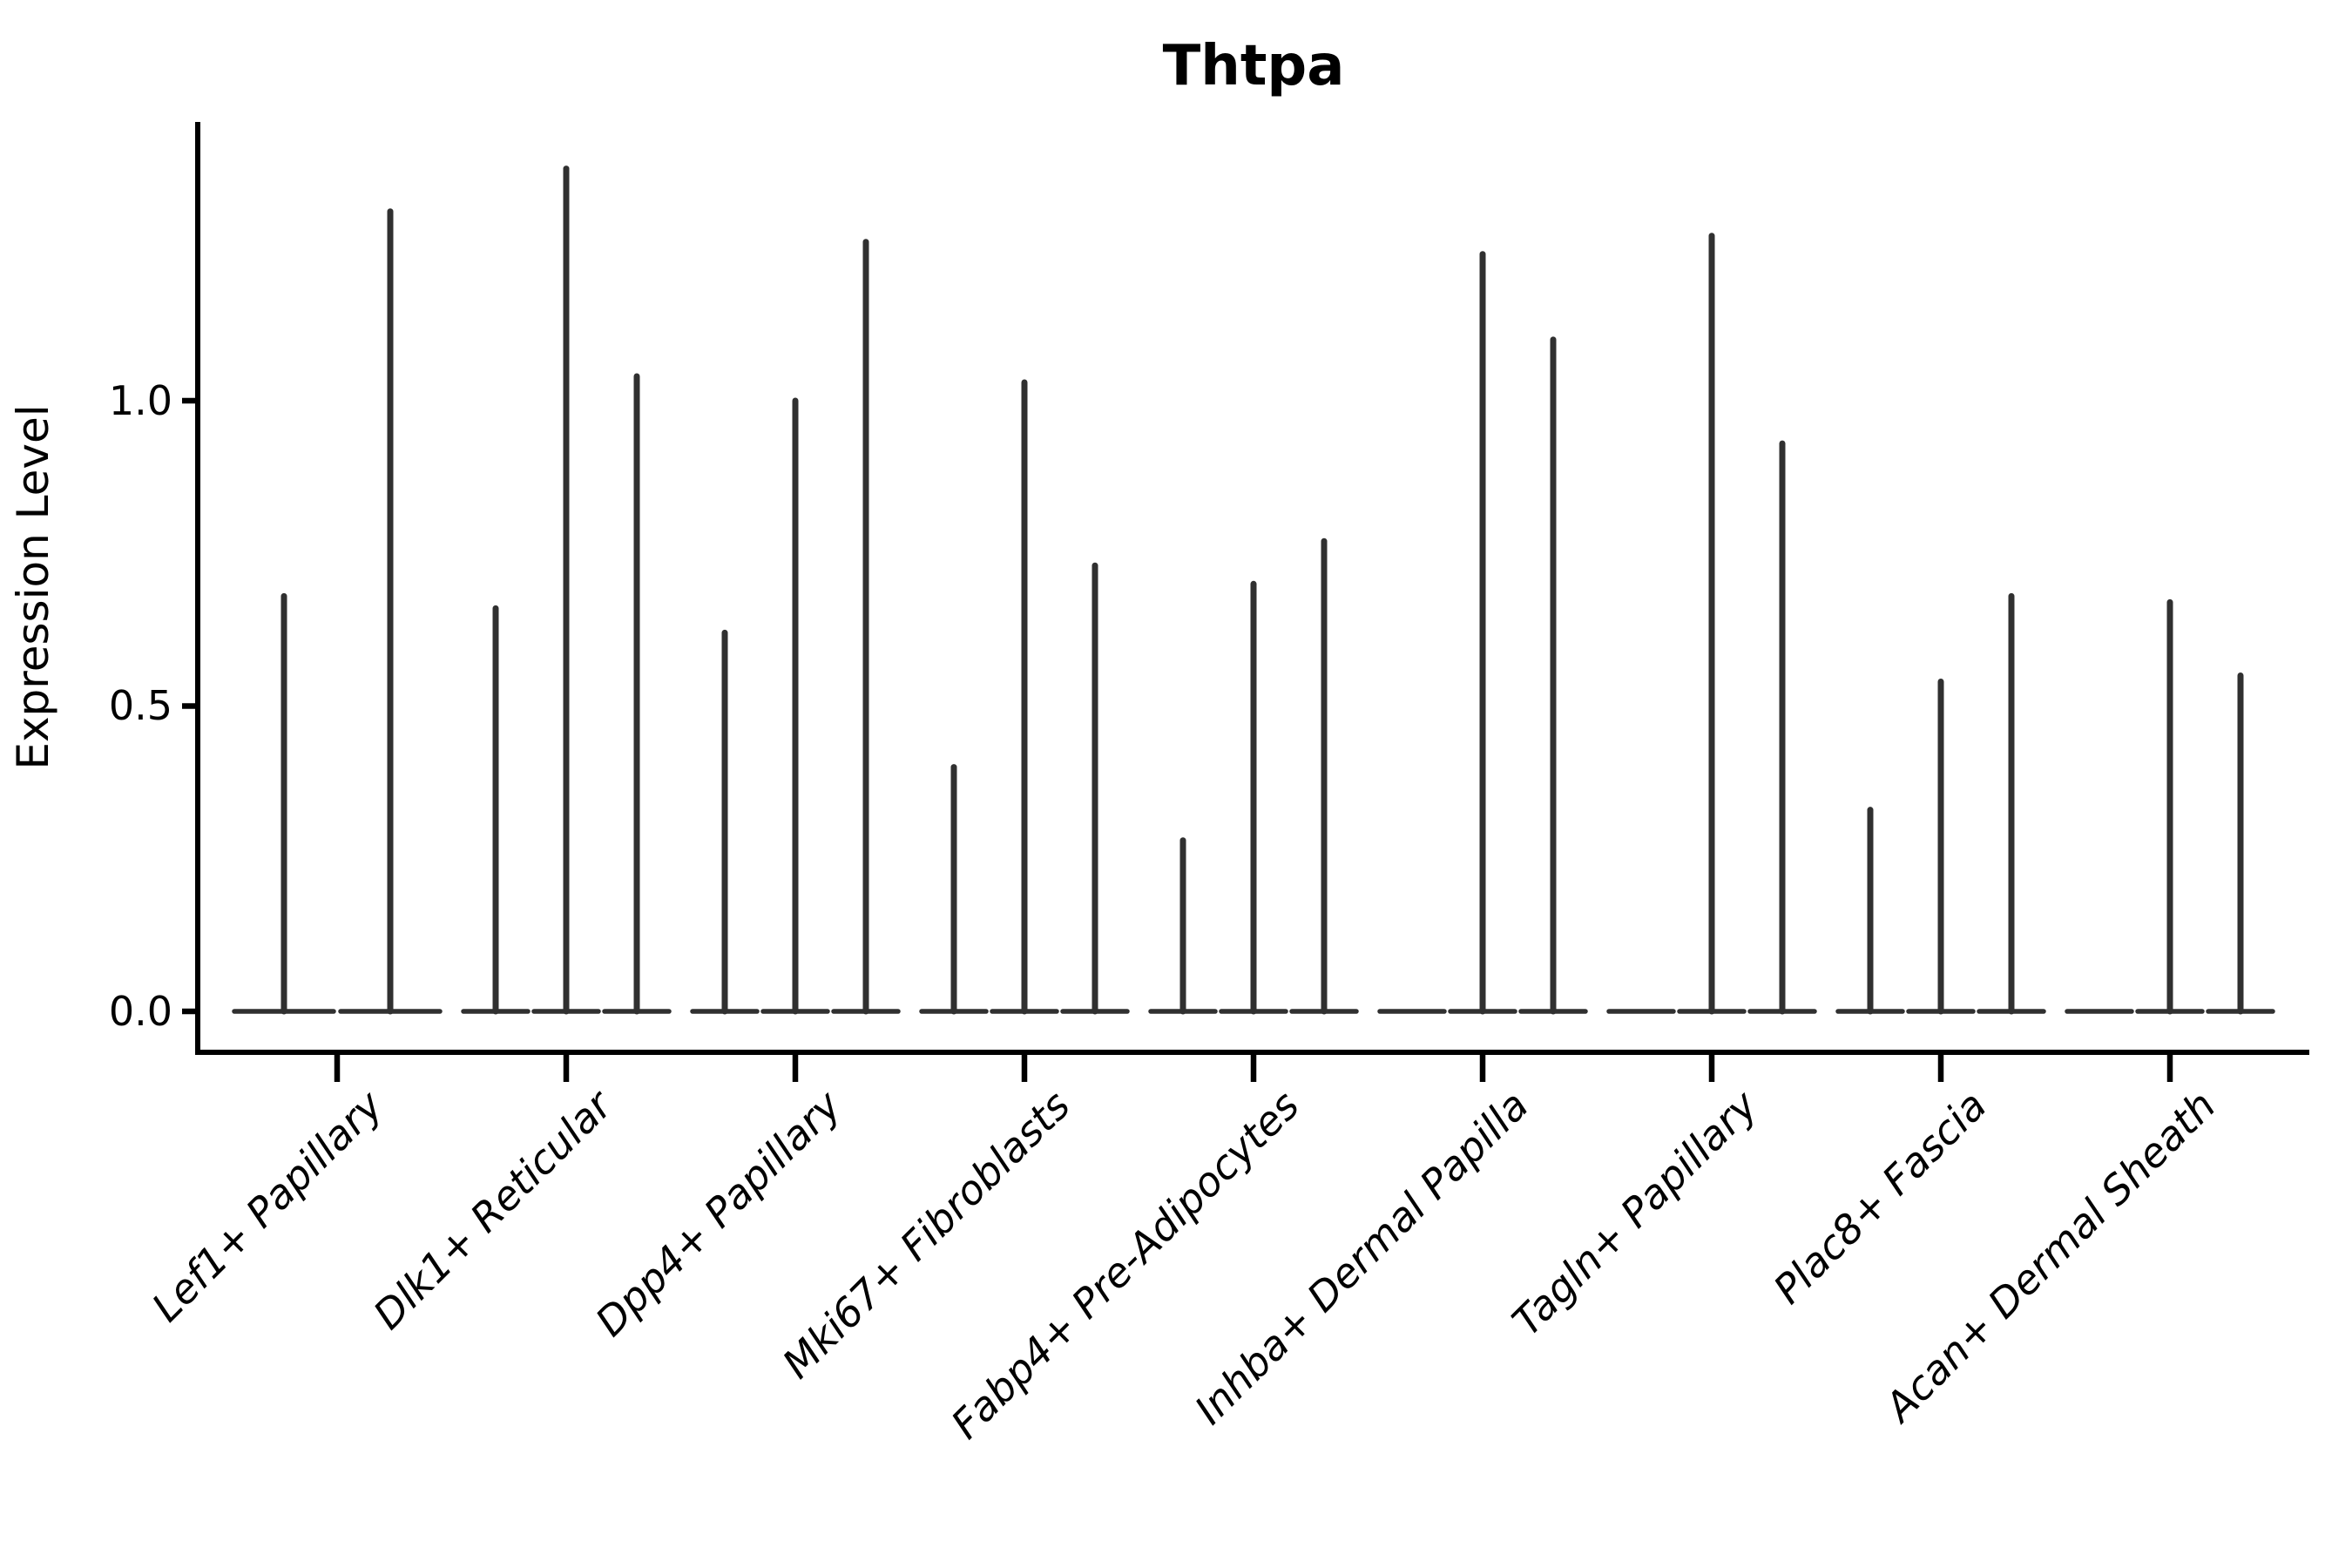  What do you see at coordinates (140, 400) in the screenshot?
I see `y-tick-label-1.0: 1.0` at bounding box center [140, 400].